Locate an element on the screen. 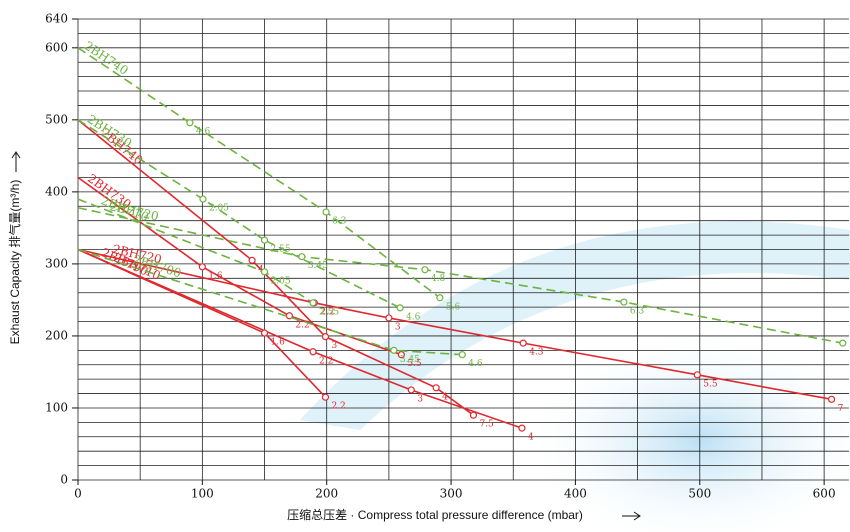 The image size is (850, 532). x-axis-arrow is located at coordinates (631, 516).